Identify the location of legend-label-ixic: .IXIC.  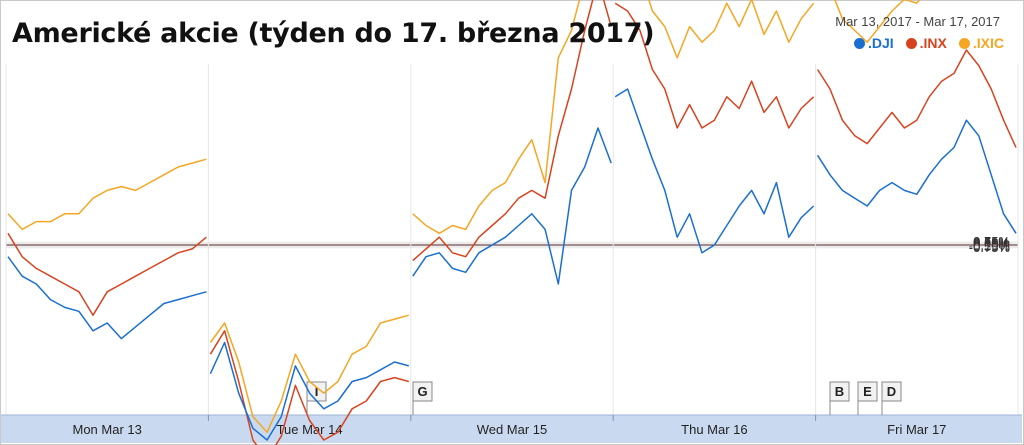
(988, 43).